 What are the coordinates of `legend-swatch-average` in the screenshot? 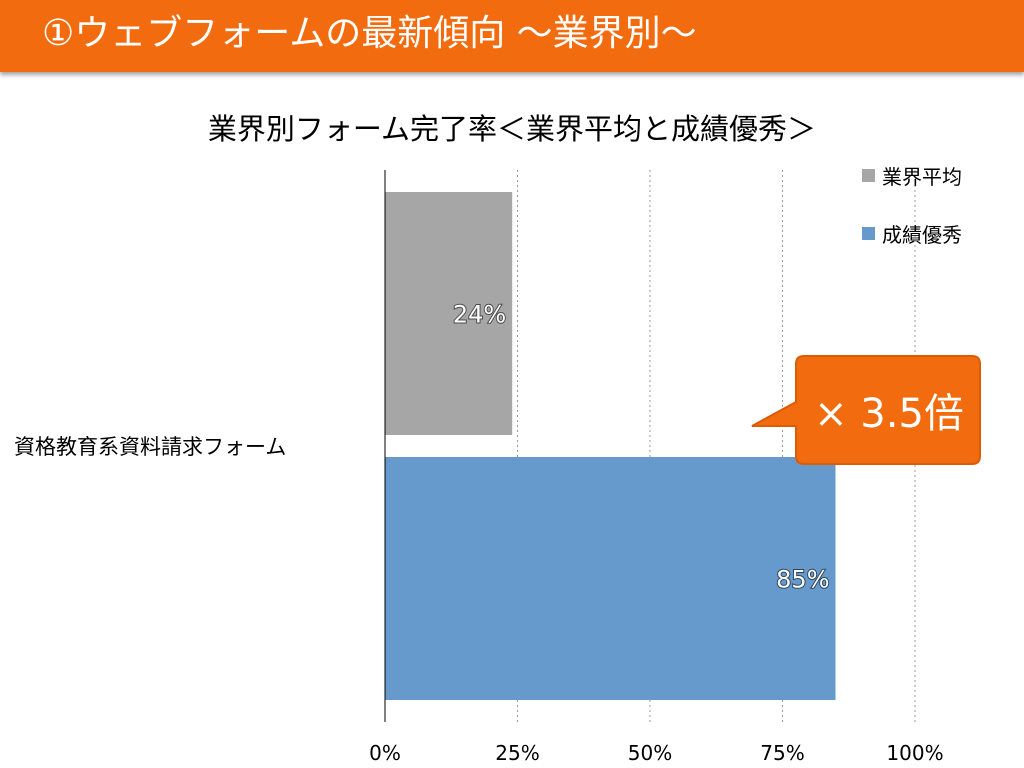 It's located at (868, 175).